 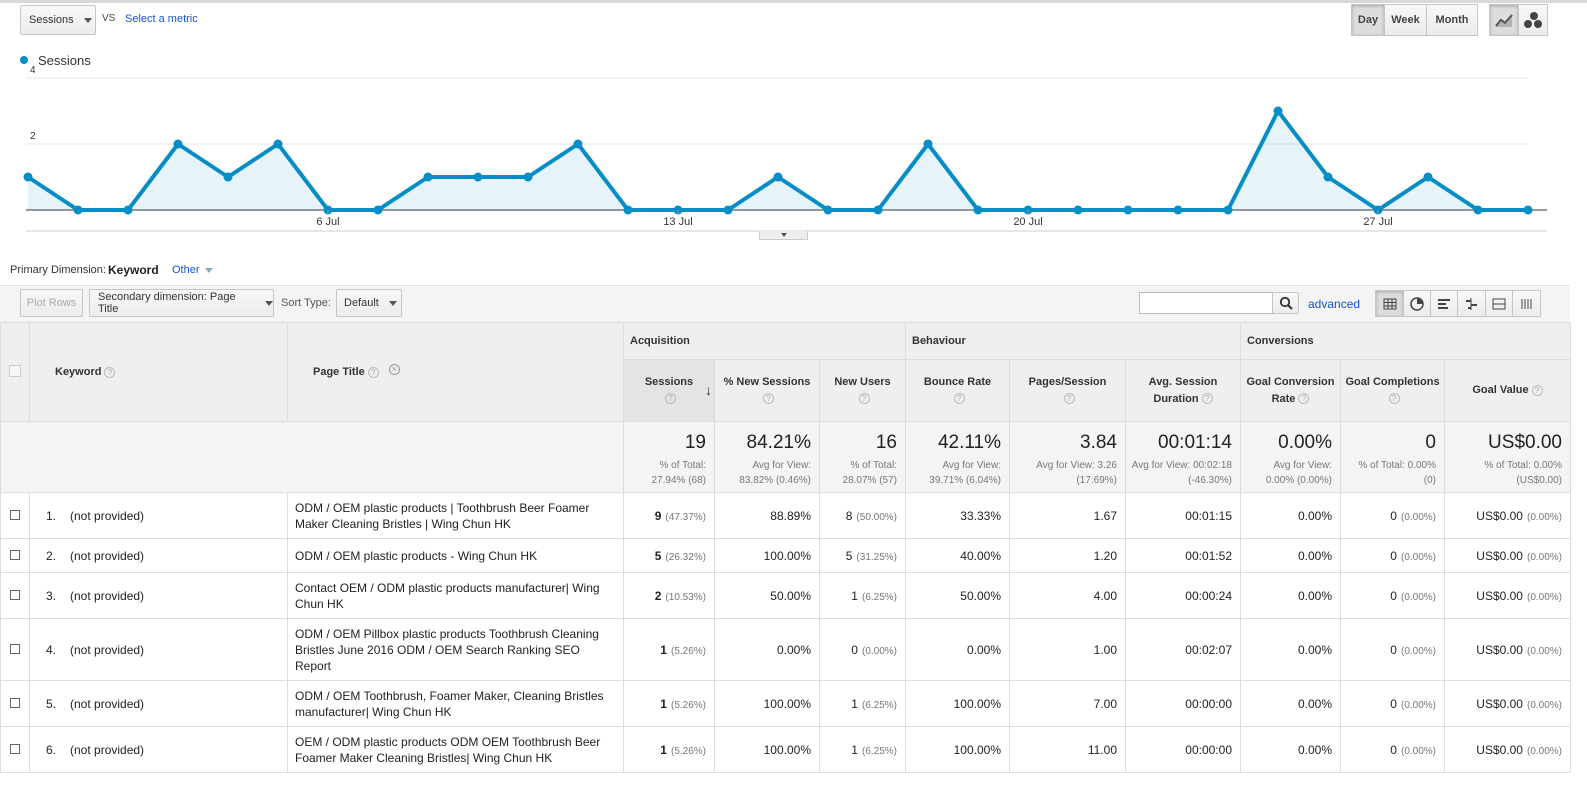 I want to click on goal-value-header: Goal Value?, so click(x=1507, y=390).